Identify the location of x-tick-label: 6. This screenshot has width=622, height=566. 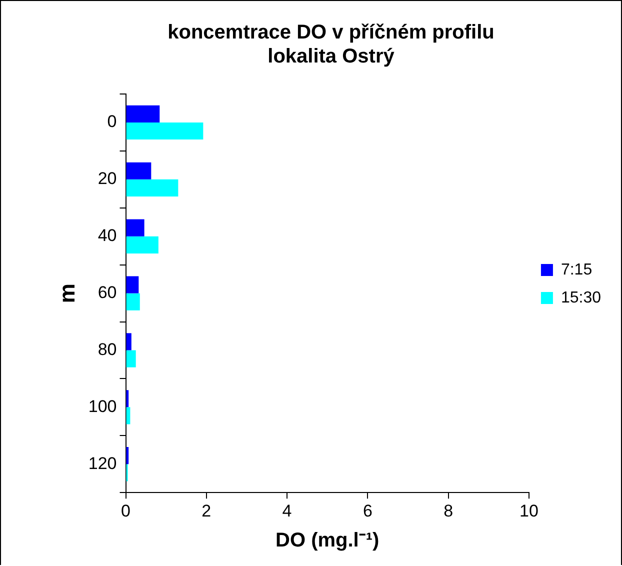
(367, 510).